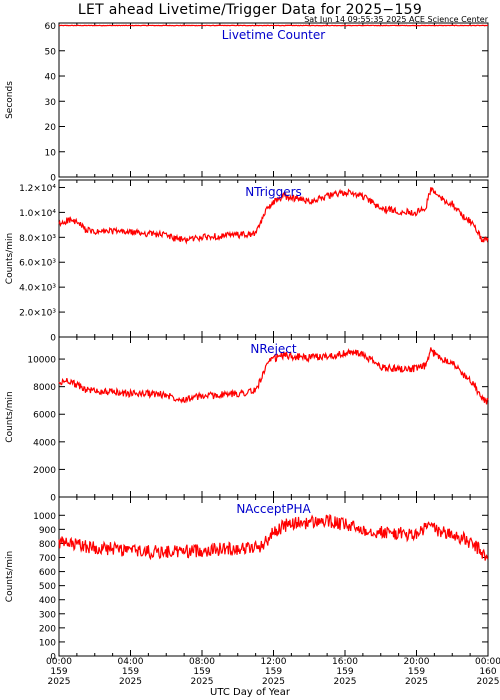 The image size is (500, 700). What do you see at coordinates (51, 128) in the screenshot?
I see `y-tick-label: 20` at bounding box center [51, 128].